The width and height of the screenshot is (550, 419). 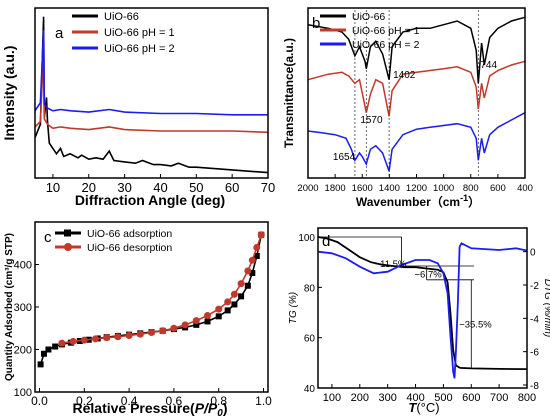 I want to click on panel-c-y-label: Quantity Adsorbed (cm³/g STP), so click(x=9, y=307).